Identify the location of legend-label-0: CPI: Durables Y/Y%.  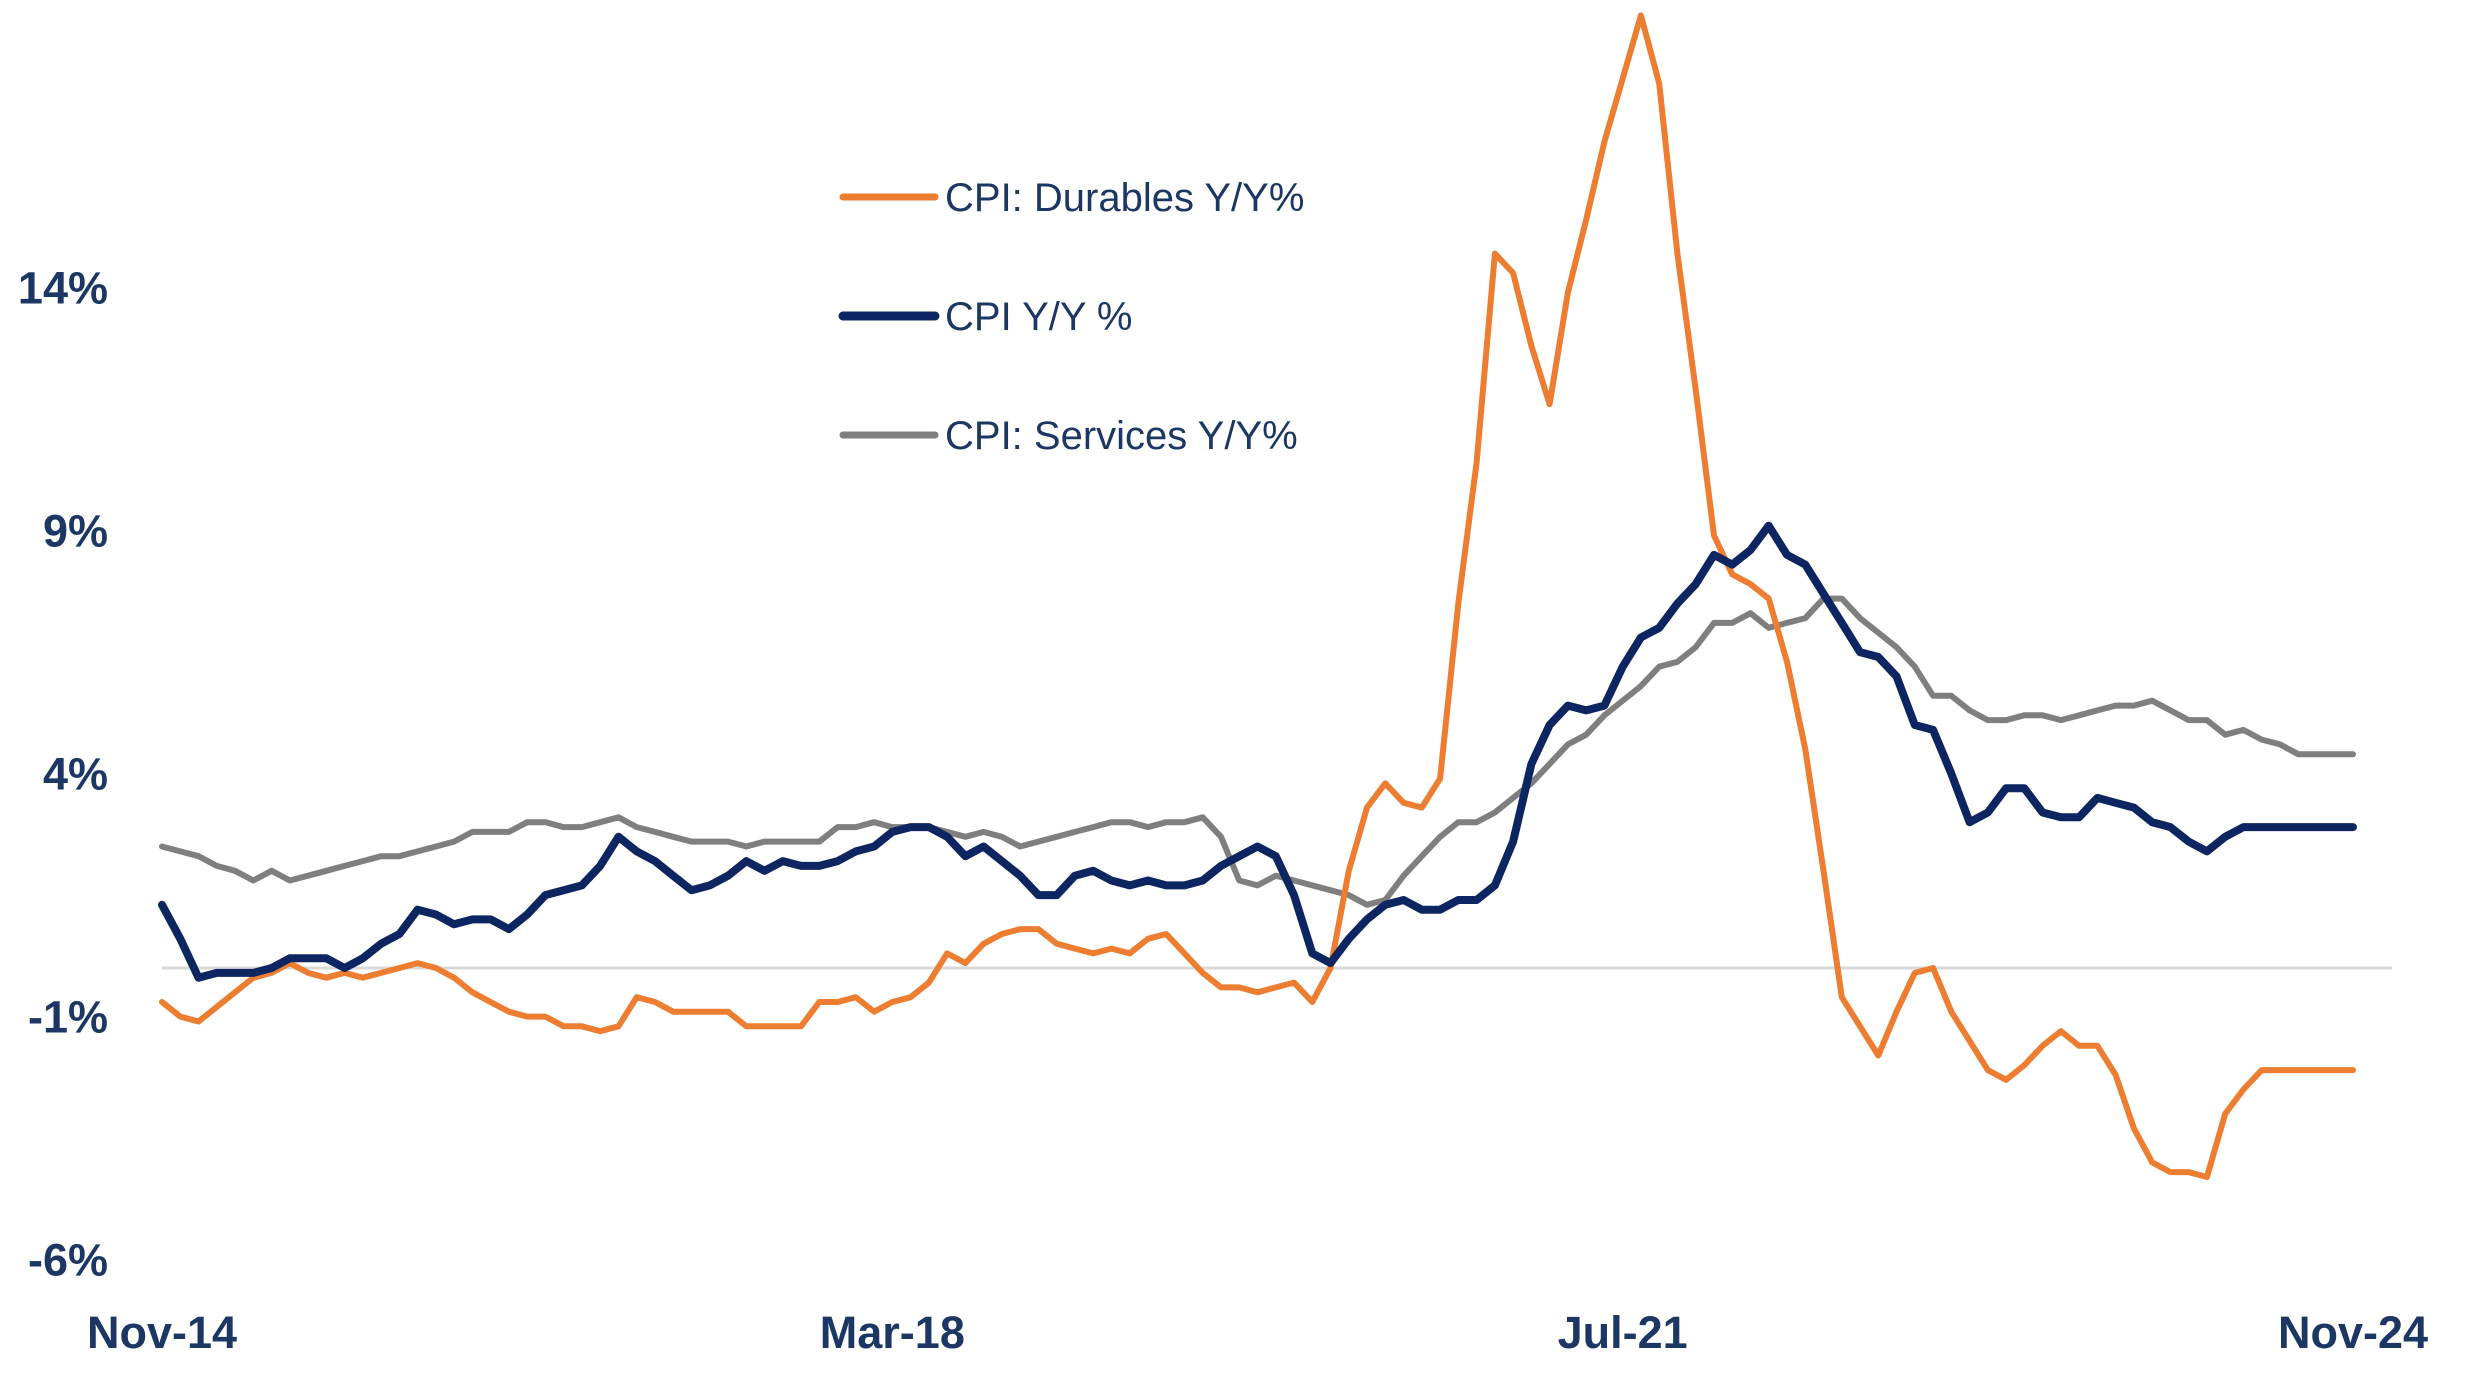
(1124, 198).